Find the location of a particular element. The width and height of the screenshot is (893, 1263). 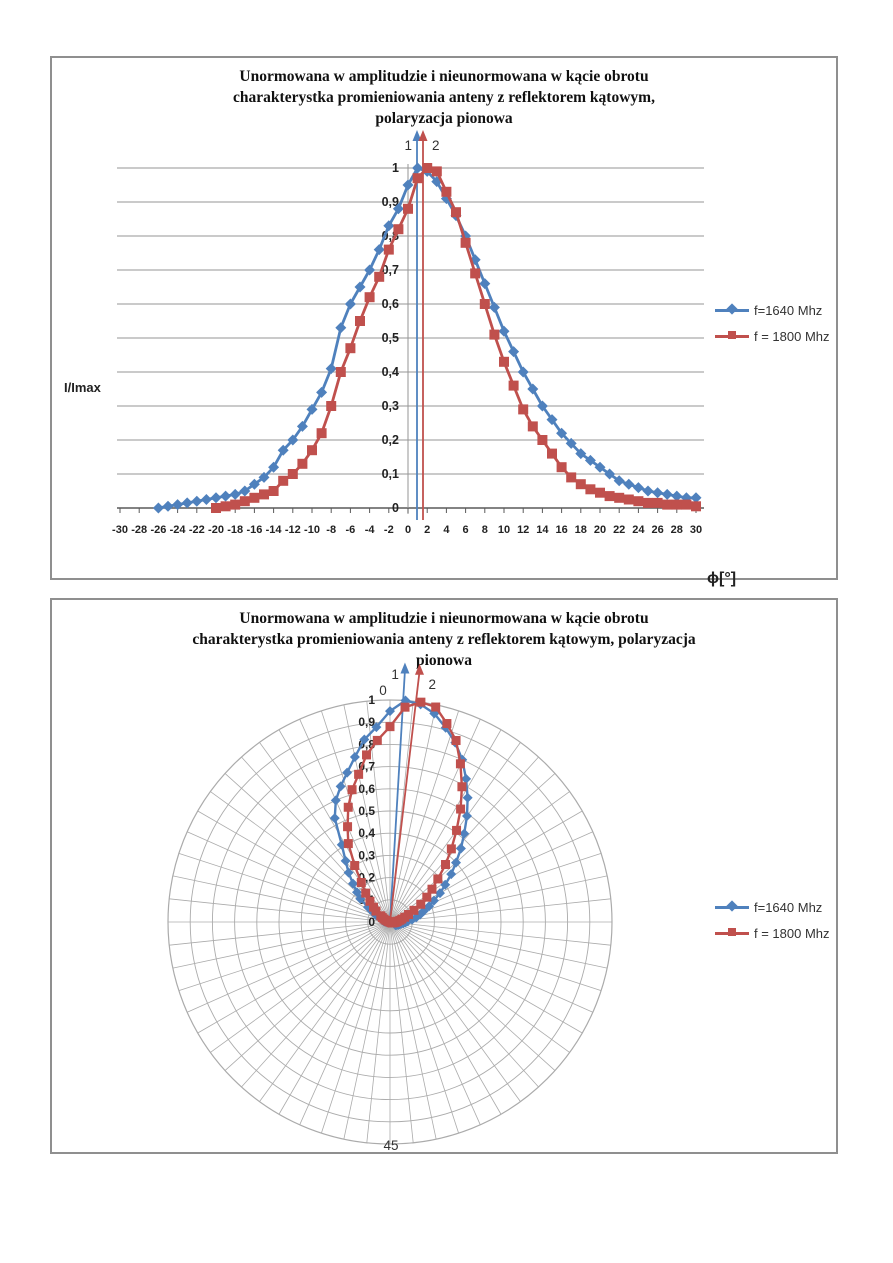

svg-text: 4 is located at coordinates (446, 530).